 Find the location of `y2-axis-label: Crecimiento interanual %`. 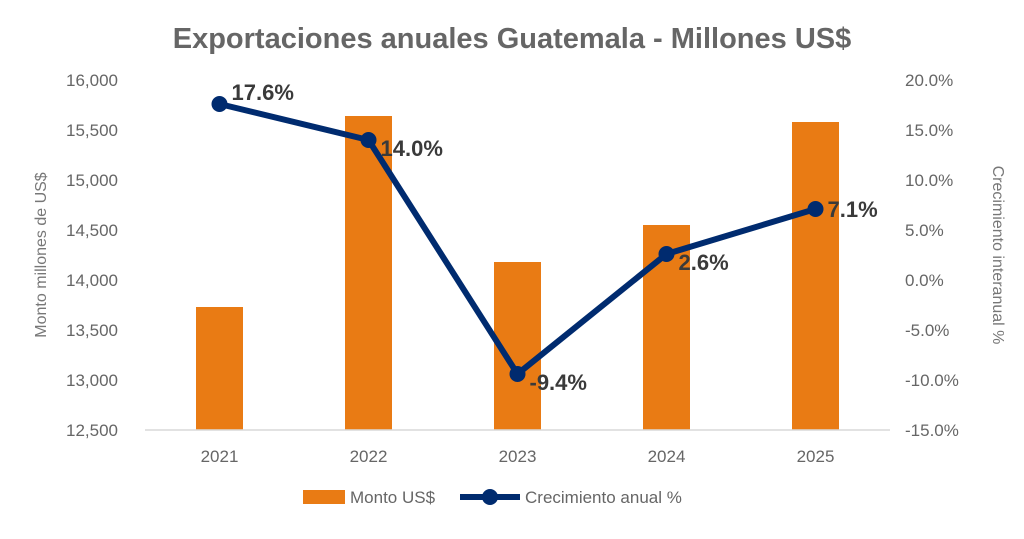

y2-axis-label: Crecimiento interanual % is located at coordinates (997, 255).